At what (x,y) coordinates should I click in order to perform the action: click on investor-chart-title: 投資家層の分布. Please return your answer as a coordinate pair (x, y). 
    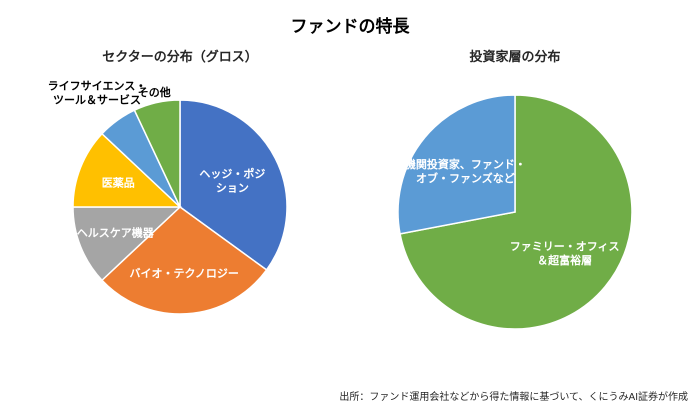
    Looking at the image, I should click on (515, 56).